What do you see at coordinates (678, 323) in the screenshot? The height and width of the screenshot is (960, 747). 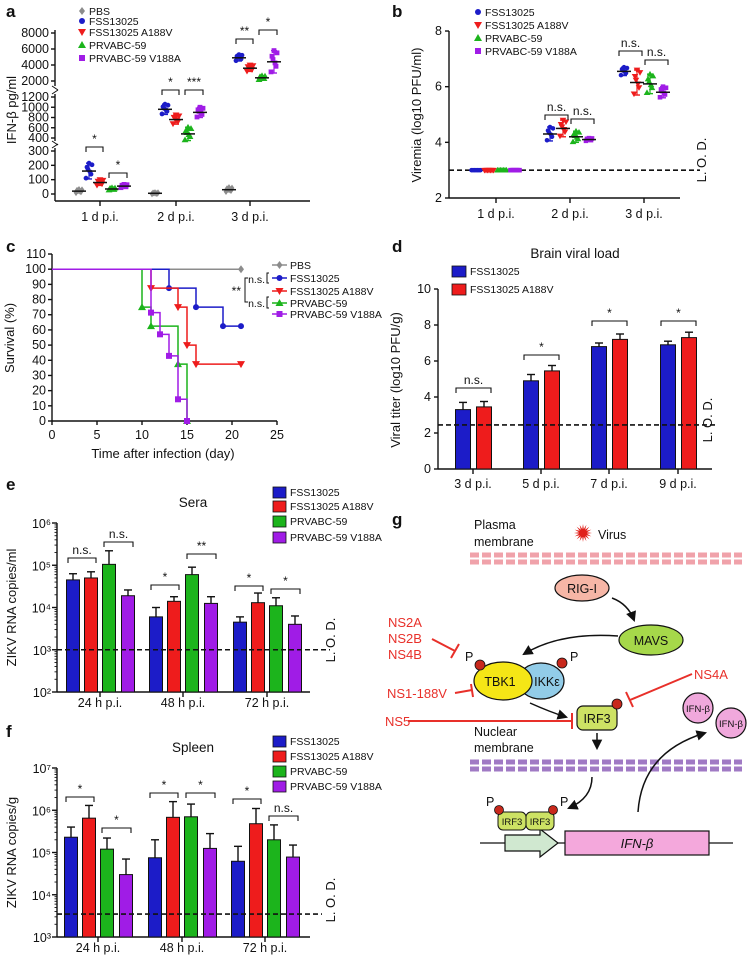 I see `d-significance-bracket` at bounding box center [678, 323].